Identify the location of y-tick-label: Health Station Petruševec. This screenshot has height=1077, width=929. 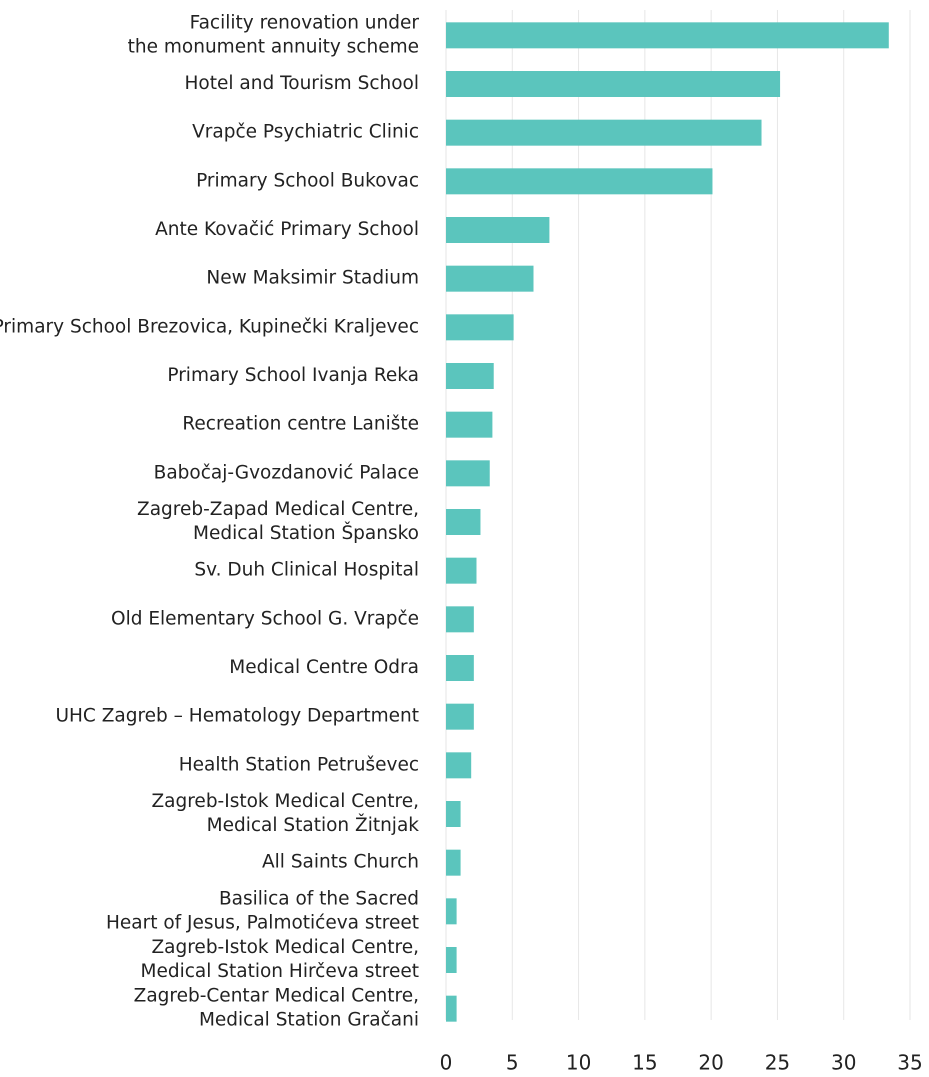
(299, 764).